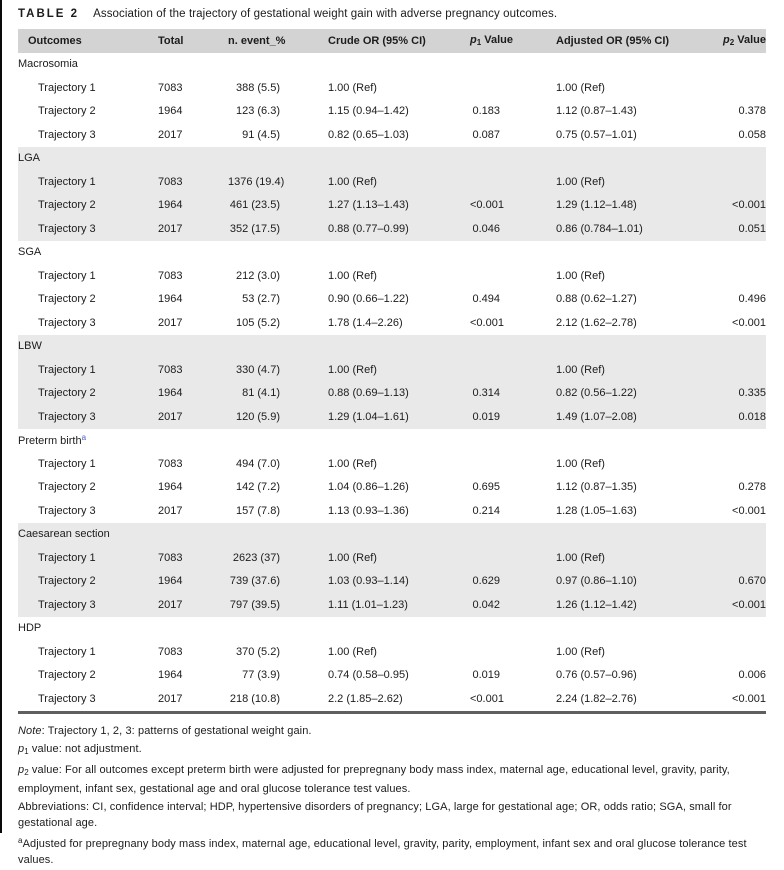 The width and height of the screenshot is (784, 870). I want to click on cell-p1-value: 0.214, so click(486, 510).